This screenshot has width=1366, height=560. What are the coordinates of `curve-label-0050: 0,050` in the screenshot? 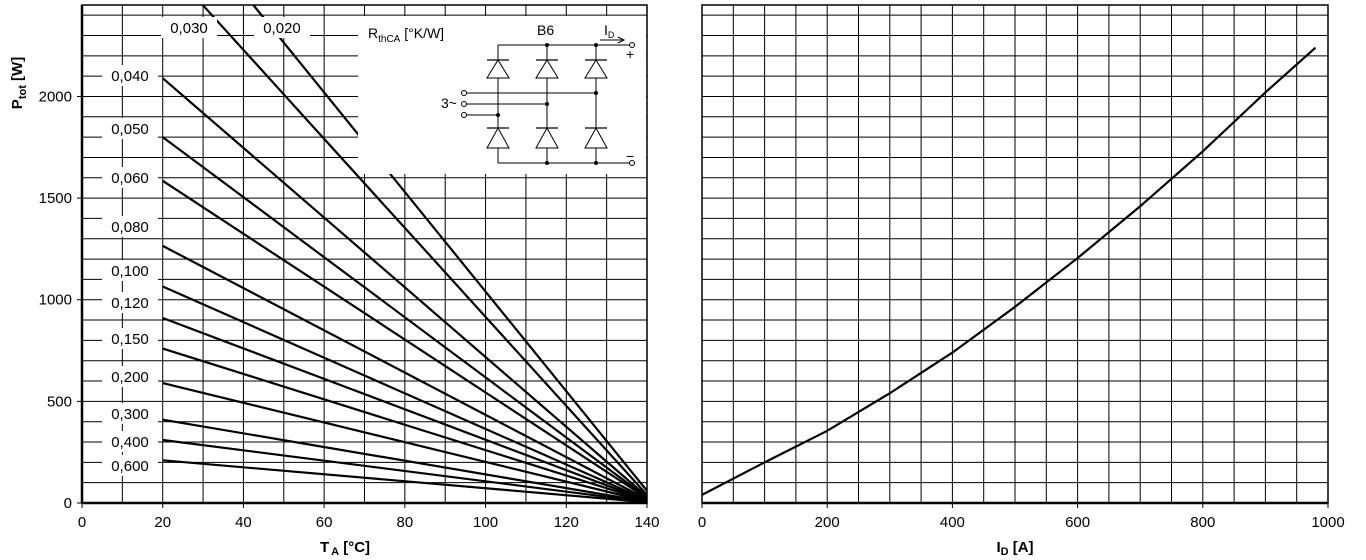 It's located at (130, 129).